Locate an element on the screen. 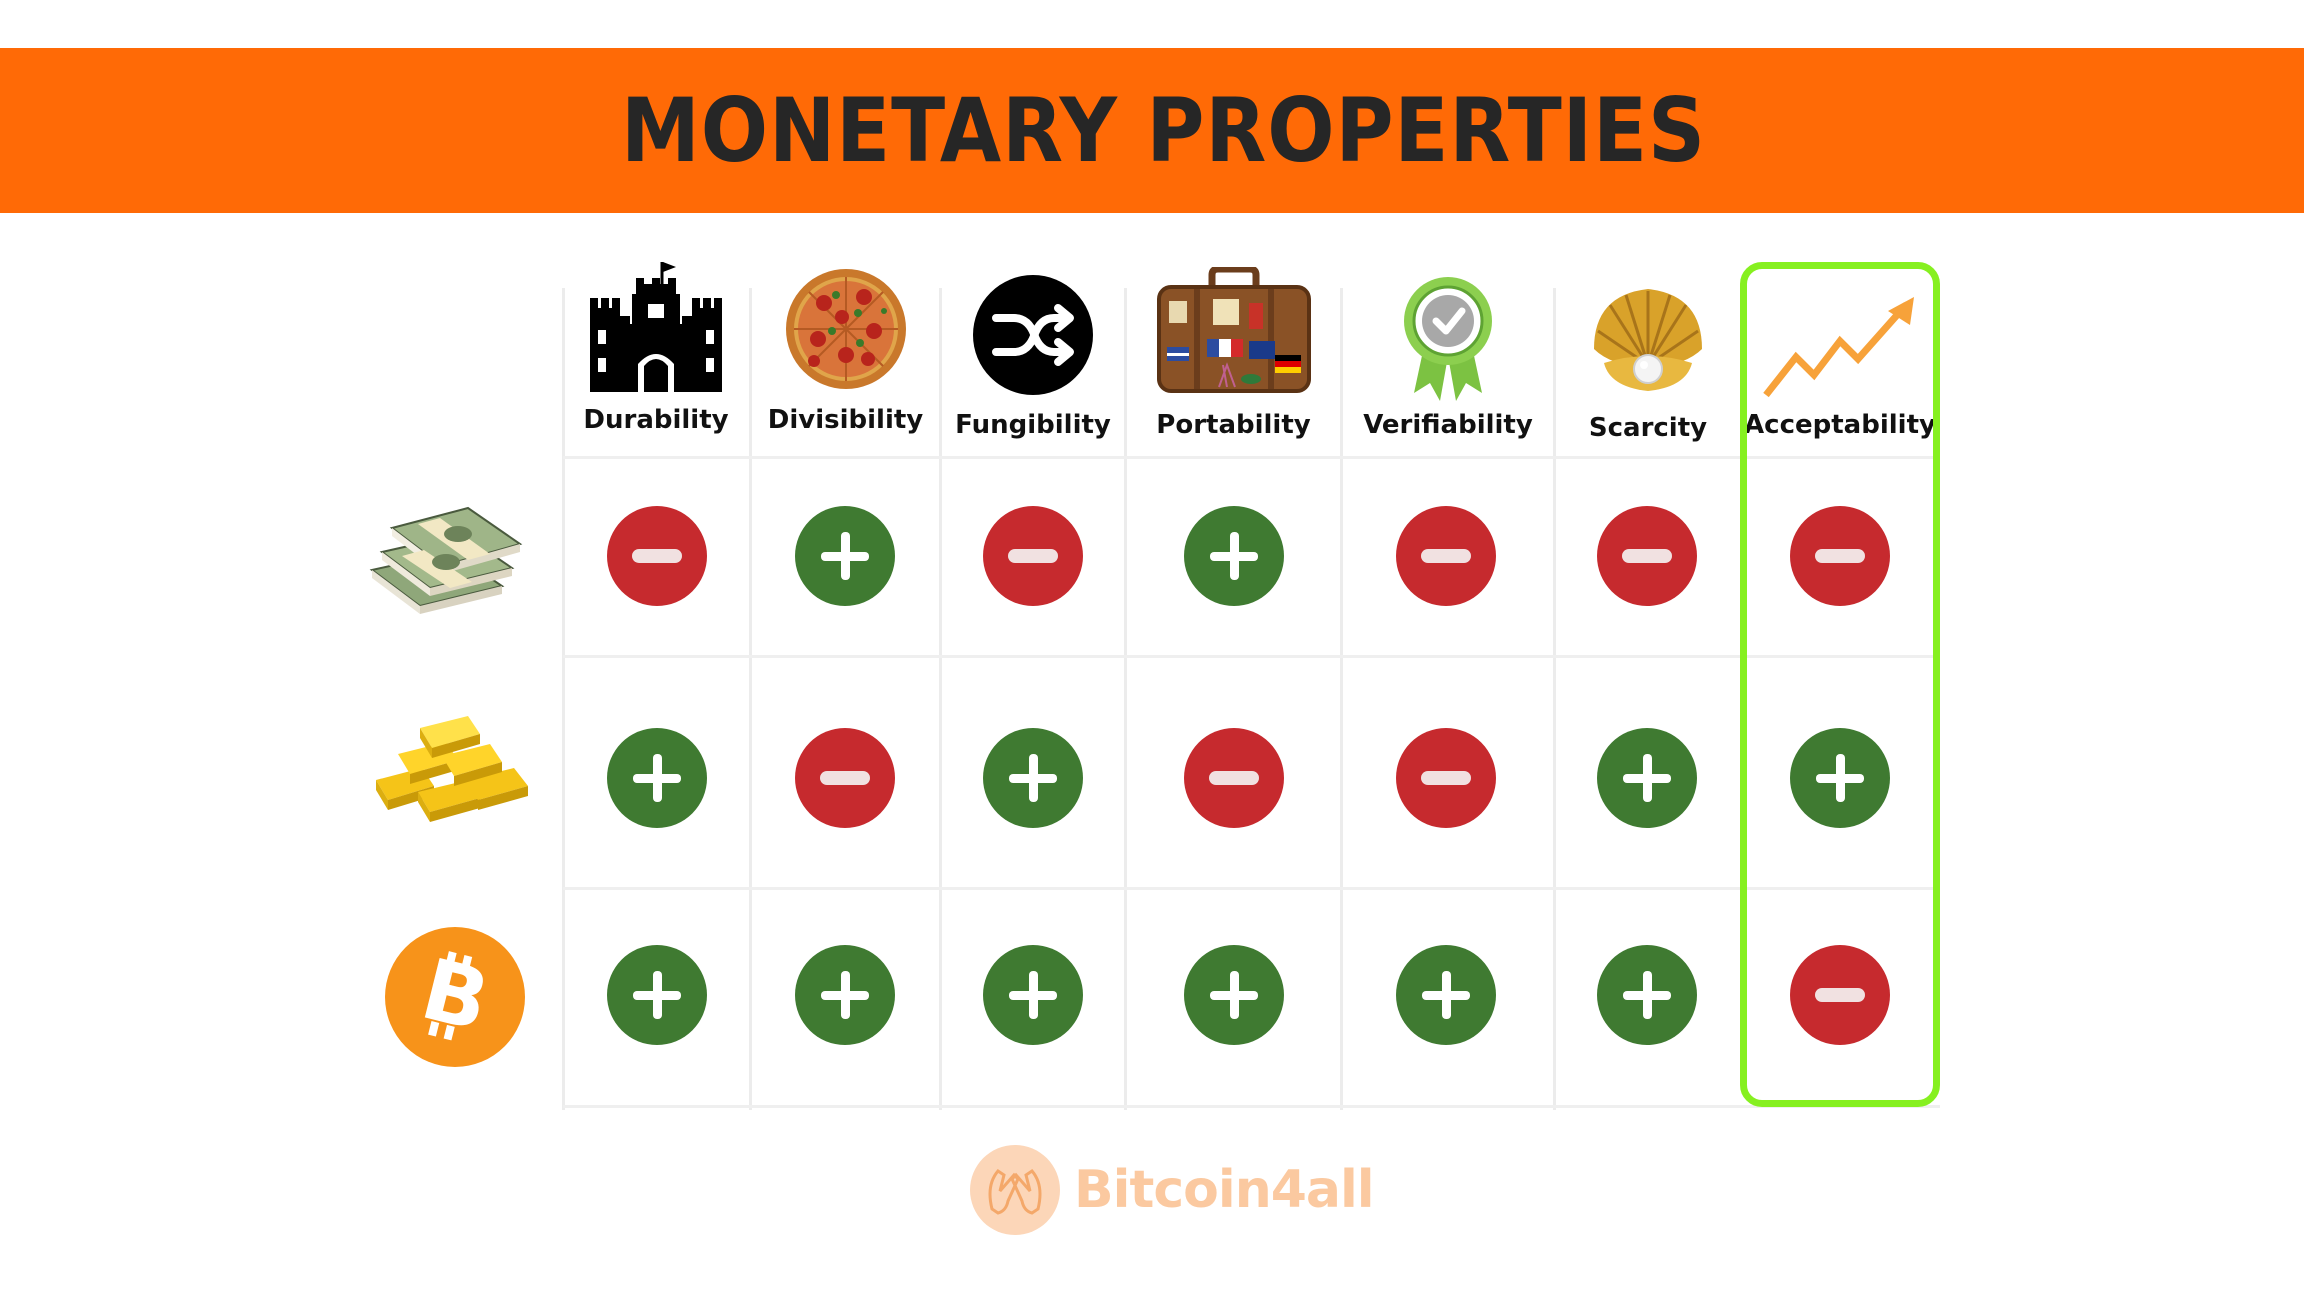 The width and height of the screenshot is (2304, 1296). column-label: Scarcity is located at coordinates (1648, 428).